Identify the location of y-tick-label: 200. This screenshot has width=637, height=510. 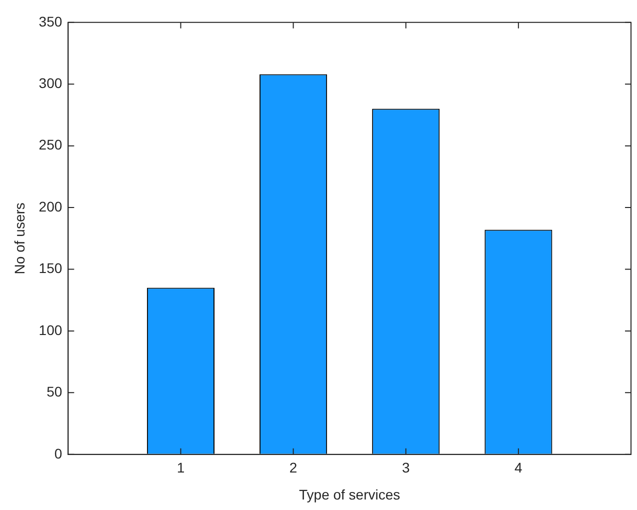
(50, 206).